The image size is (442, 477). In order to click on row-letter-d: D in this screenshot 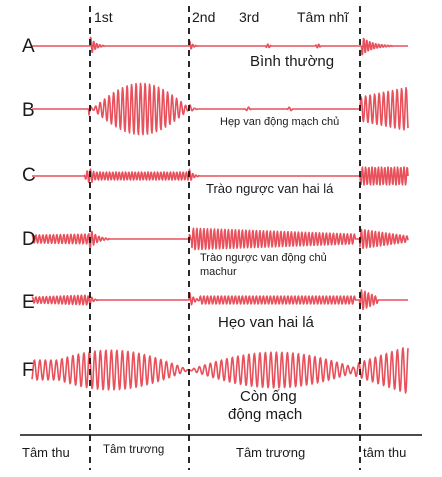, I will do `click(29, 239)`.